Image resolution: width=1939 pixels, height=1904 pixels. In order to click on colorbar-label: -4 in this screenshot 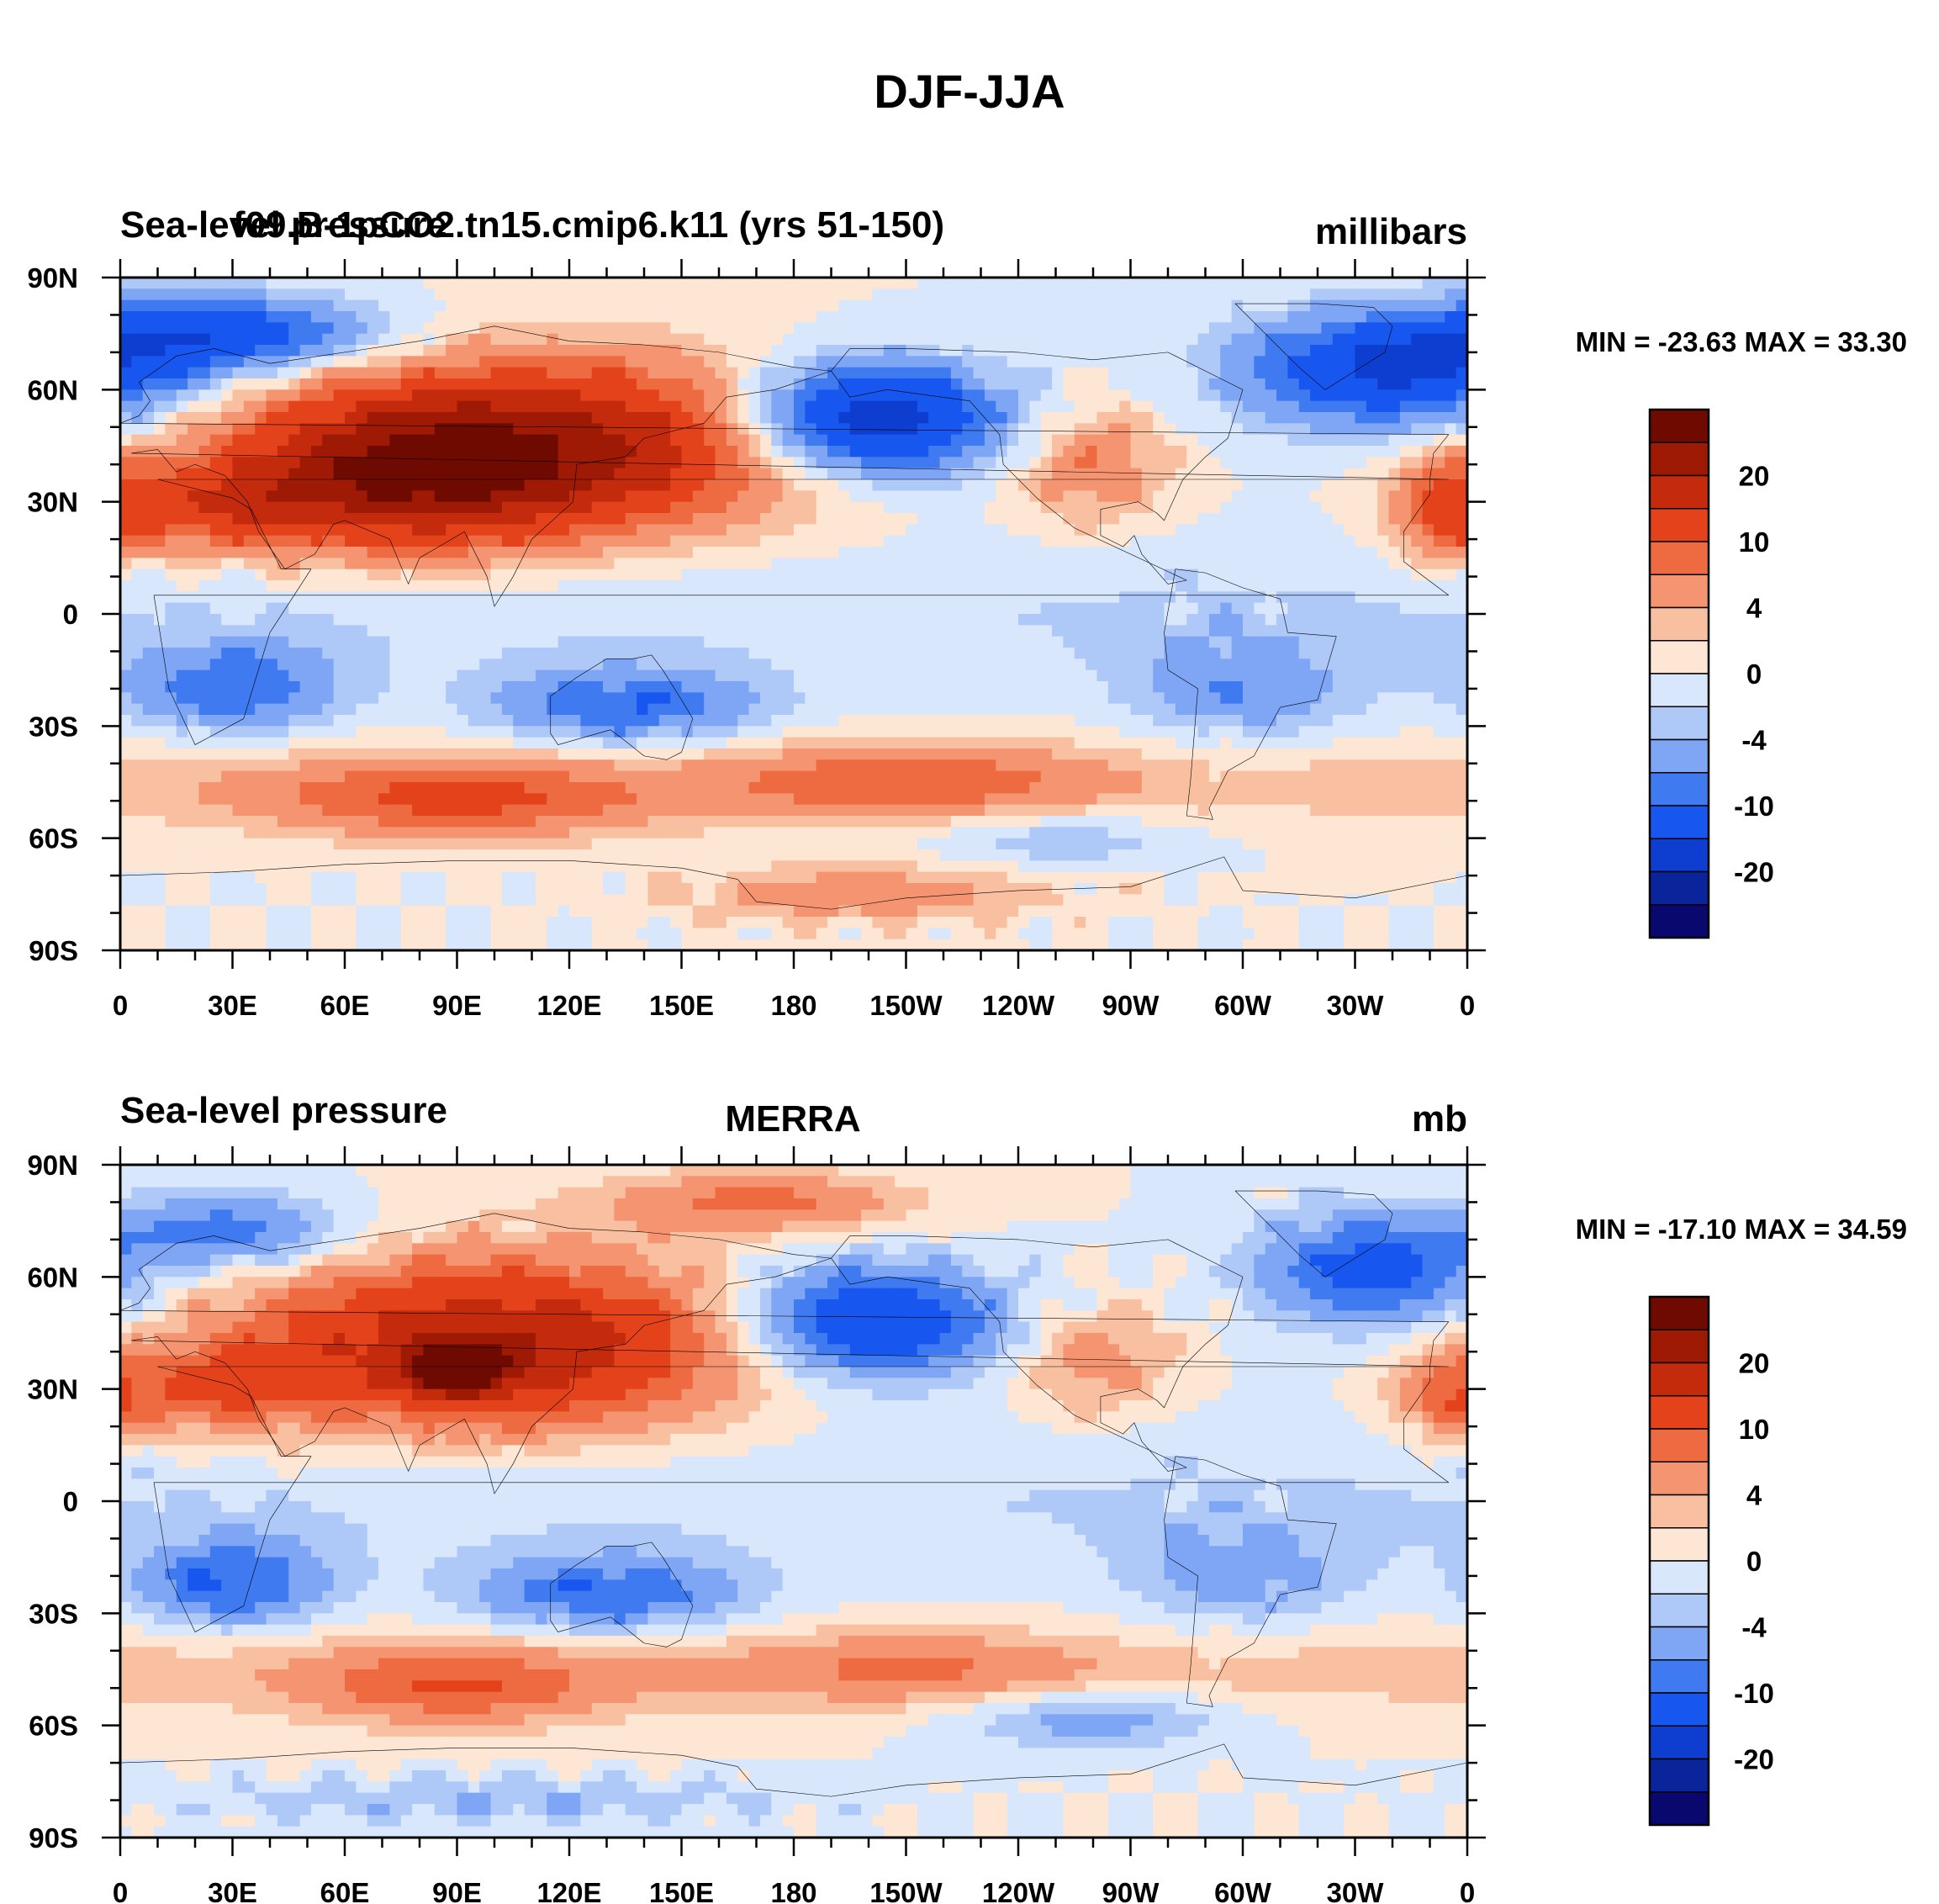, I will do `click(1754, 740)`.